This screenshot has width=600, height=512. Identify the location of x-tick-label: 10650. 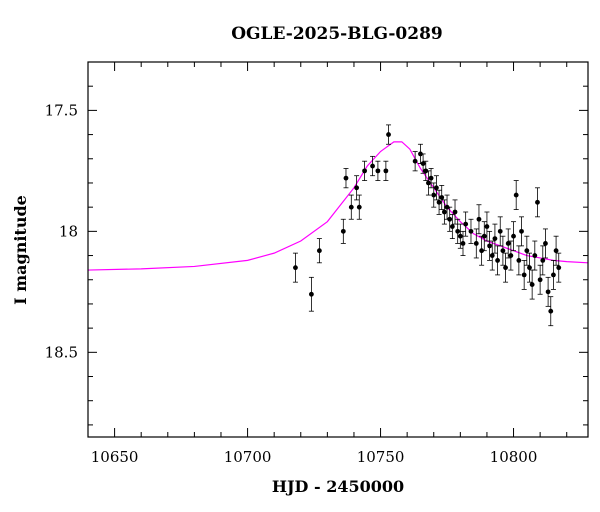
(115, 457).